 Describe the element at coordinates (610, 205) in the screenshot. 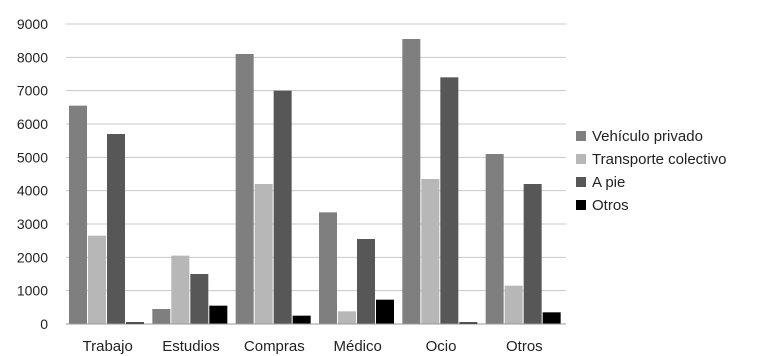

I see `legend-label: Otros` at that location.